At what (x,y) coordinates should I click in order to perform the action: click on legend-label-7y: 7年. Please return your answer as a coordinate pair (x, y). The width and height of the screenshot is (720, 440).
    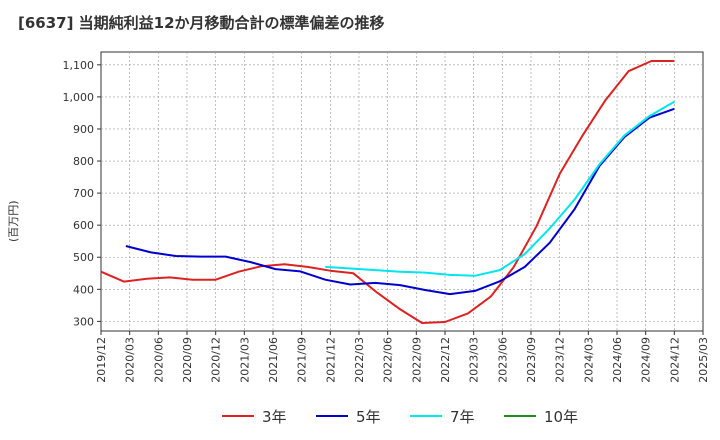
    Looking at the image, I should click on (462, 416).